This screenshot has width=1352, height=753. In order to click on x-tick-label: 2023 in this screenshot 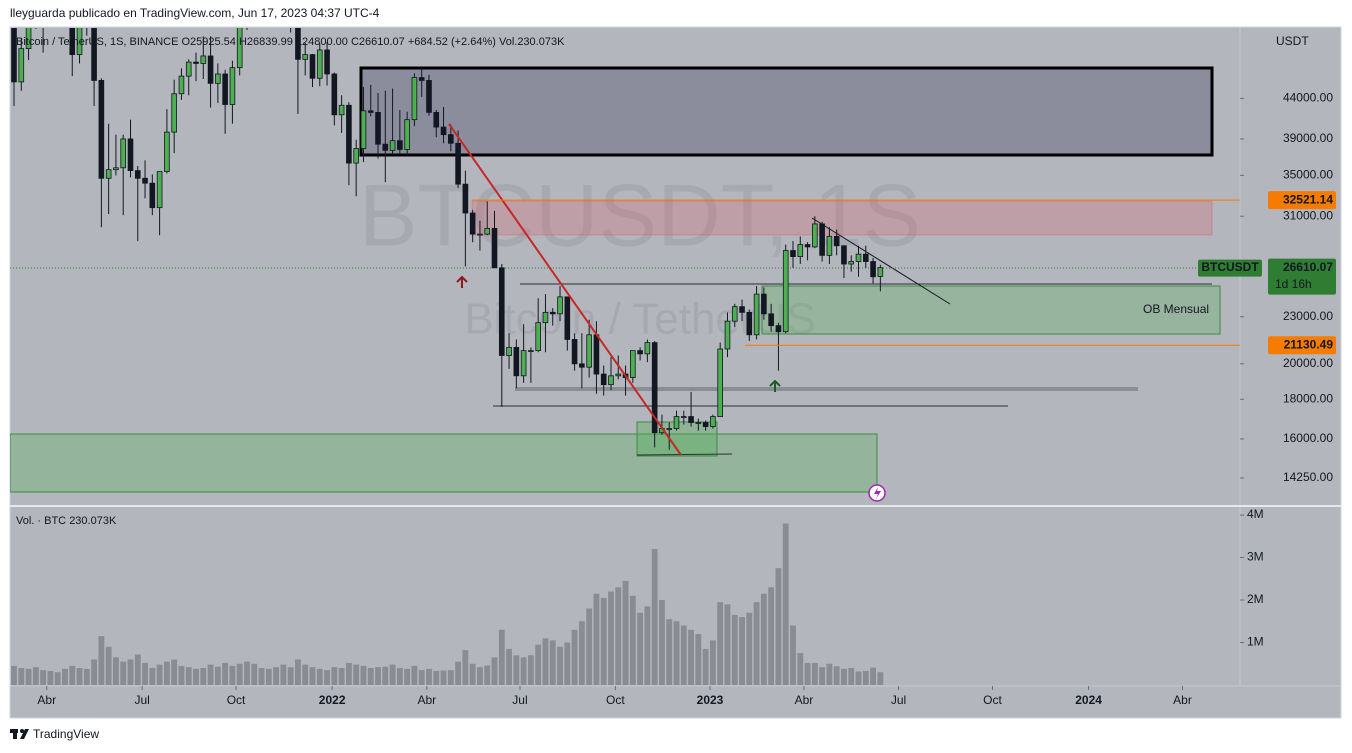, I will do `click(710, 700)`.